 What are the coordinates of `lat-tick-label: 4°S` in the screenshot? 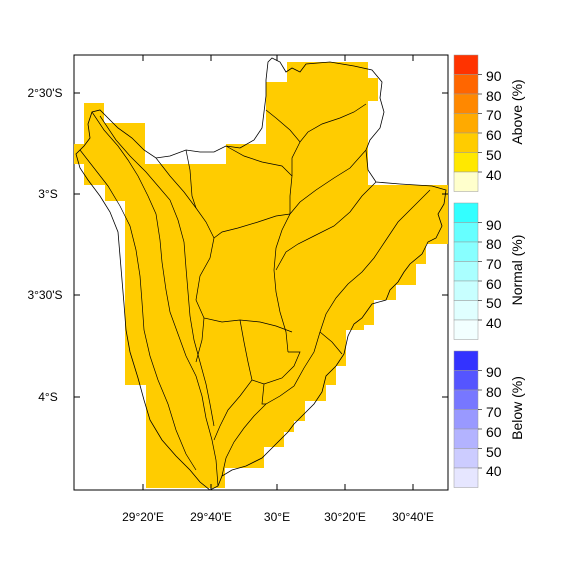 It's located at (47, 397).